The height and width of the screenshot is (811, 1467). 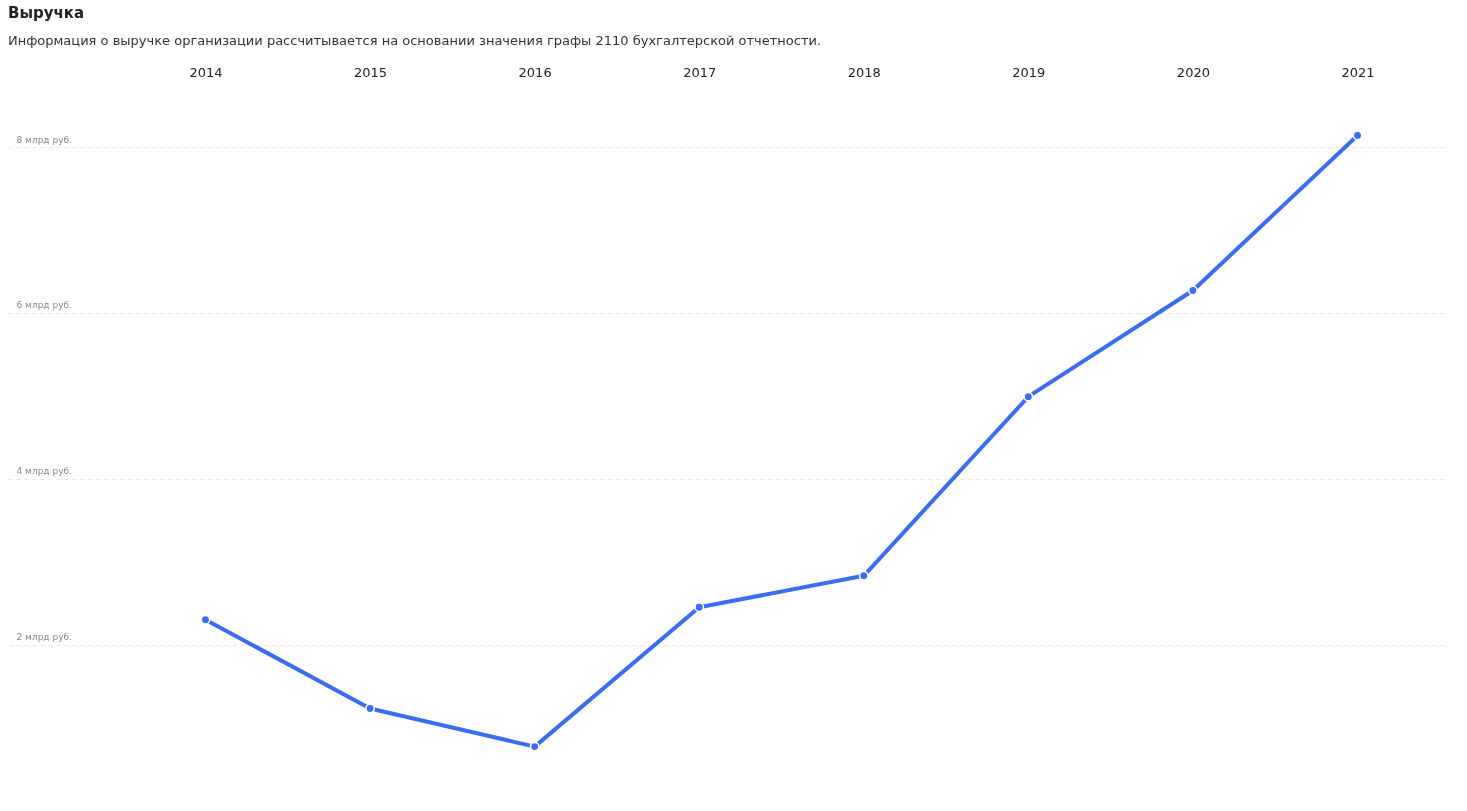 I want to click on x-tick-label: 2016, so click(x=535, y=72).